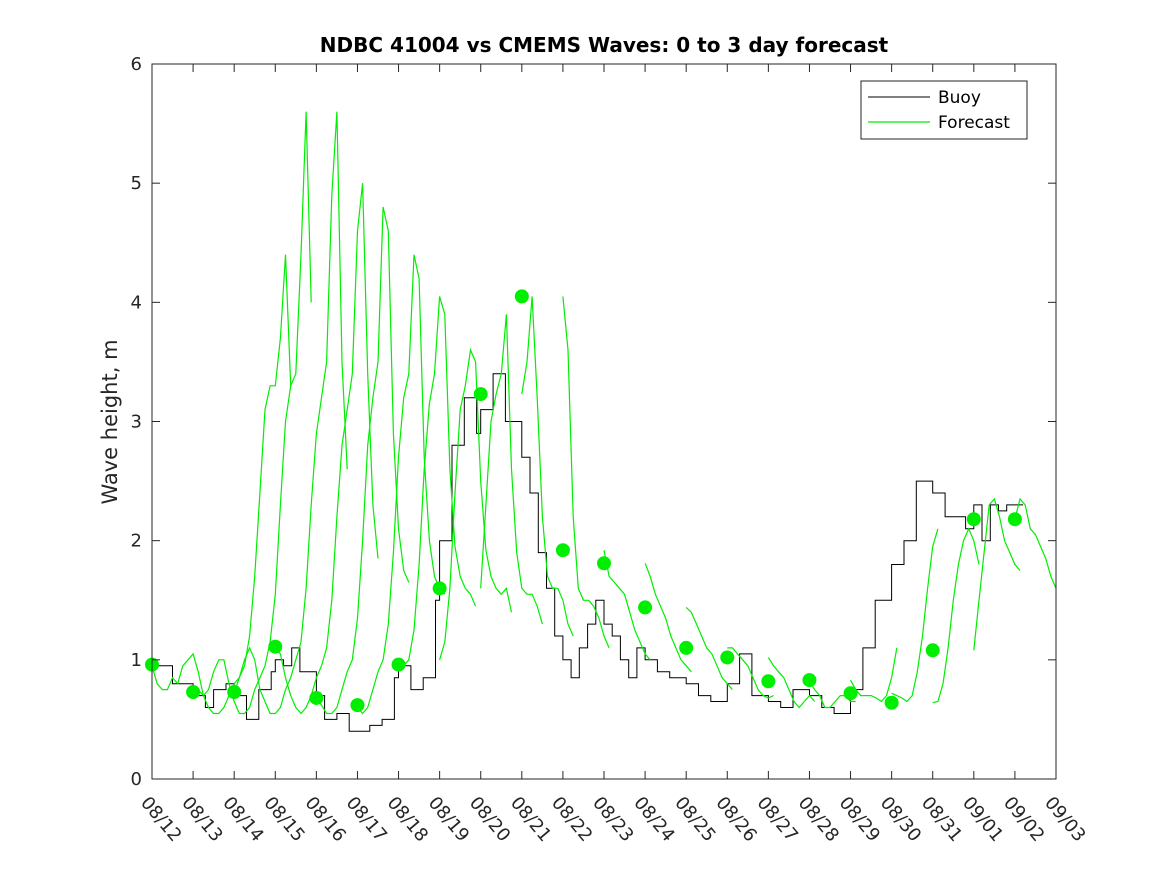  What do you see at coordinates (818, 819) in the screenshot?
I see `x-tick-label: 08/28` at bounding box center [818, 819].